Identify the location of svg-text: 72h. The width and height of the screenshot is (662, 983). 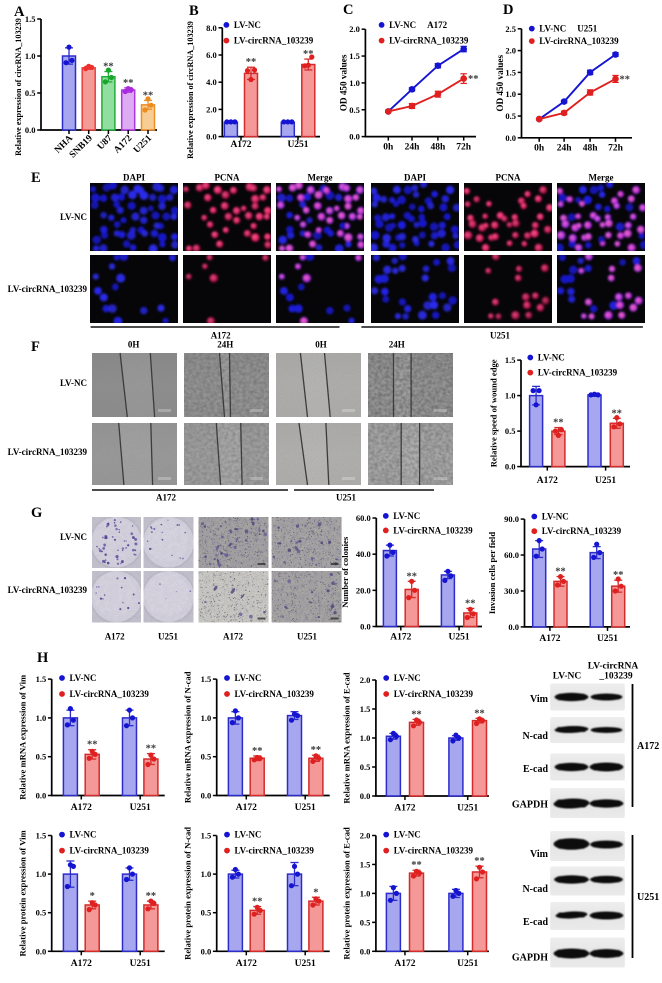
(616, 149).